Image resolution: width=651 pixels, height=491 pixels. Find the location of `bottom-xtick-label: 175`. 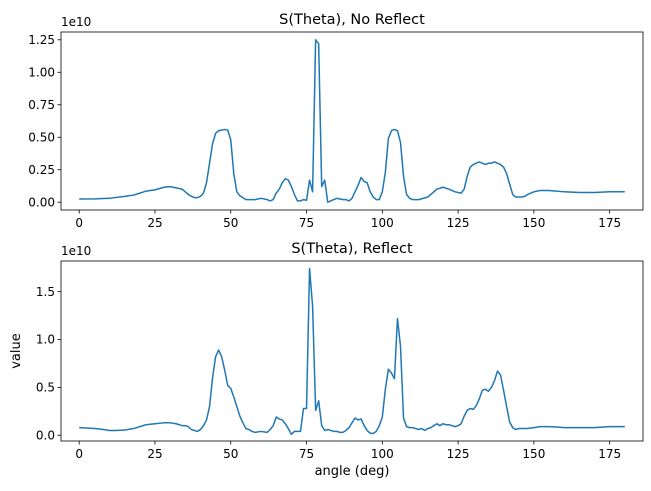

bottom-xtick-label: 175 is located at coordinates (609, 454).